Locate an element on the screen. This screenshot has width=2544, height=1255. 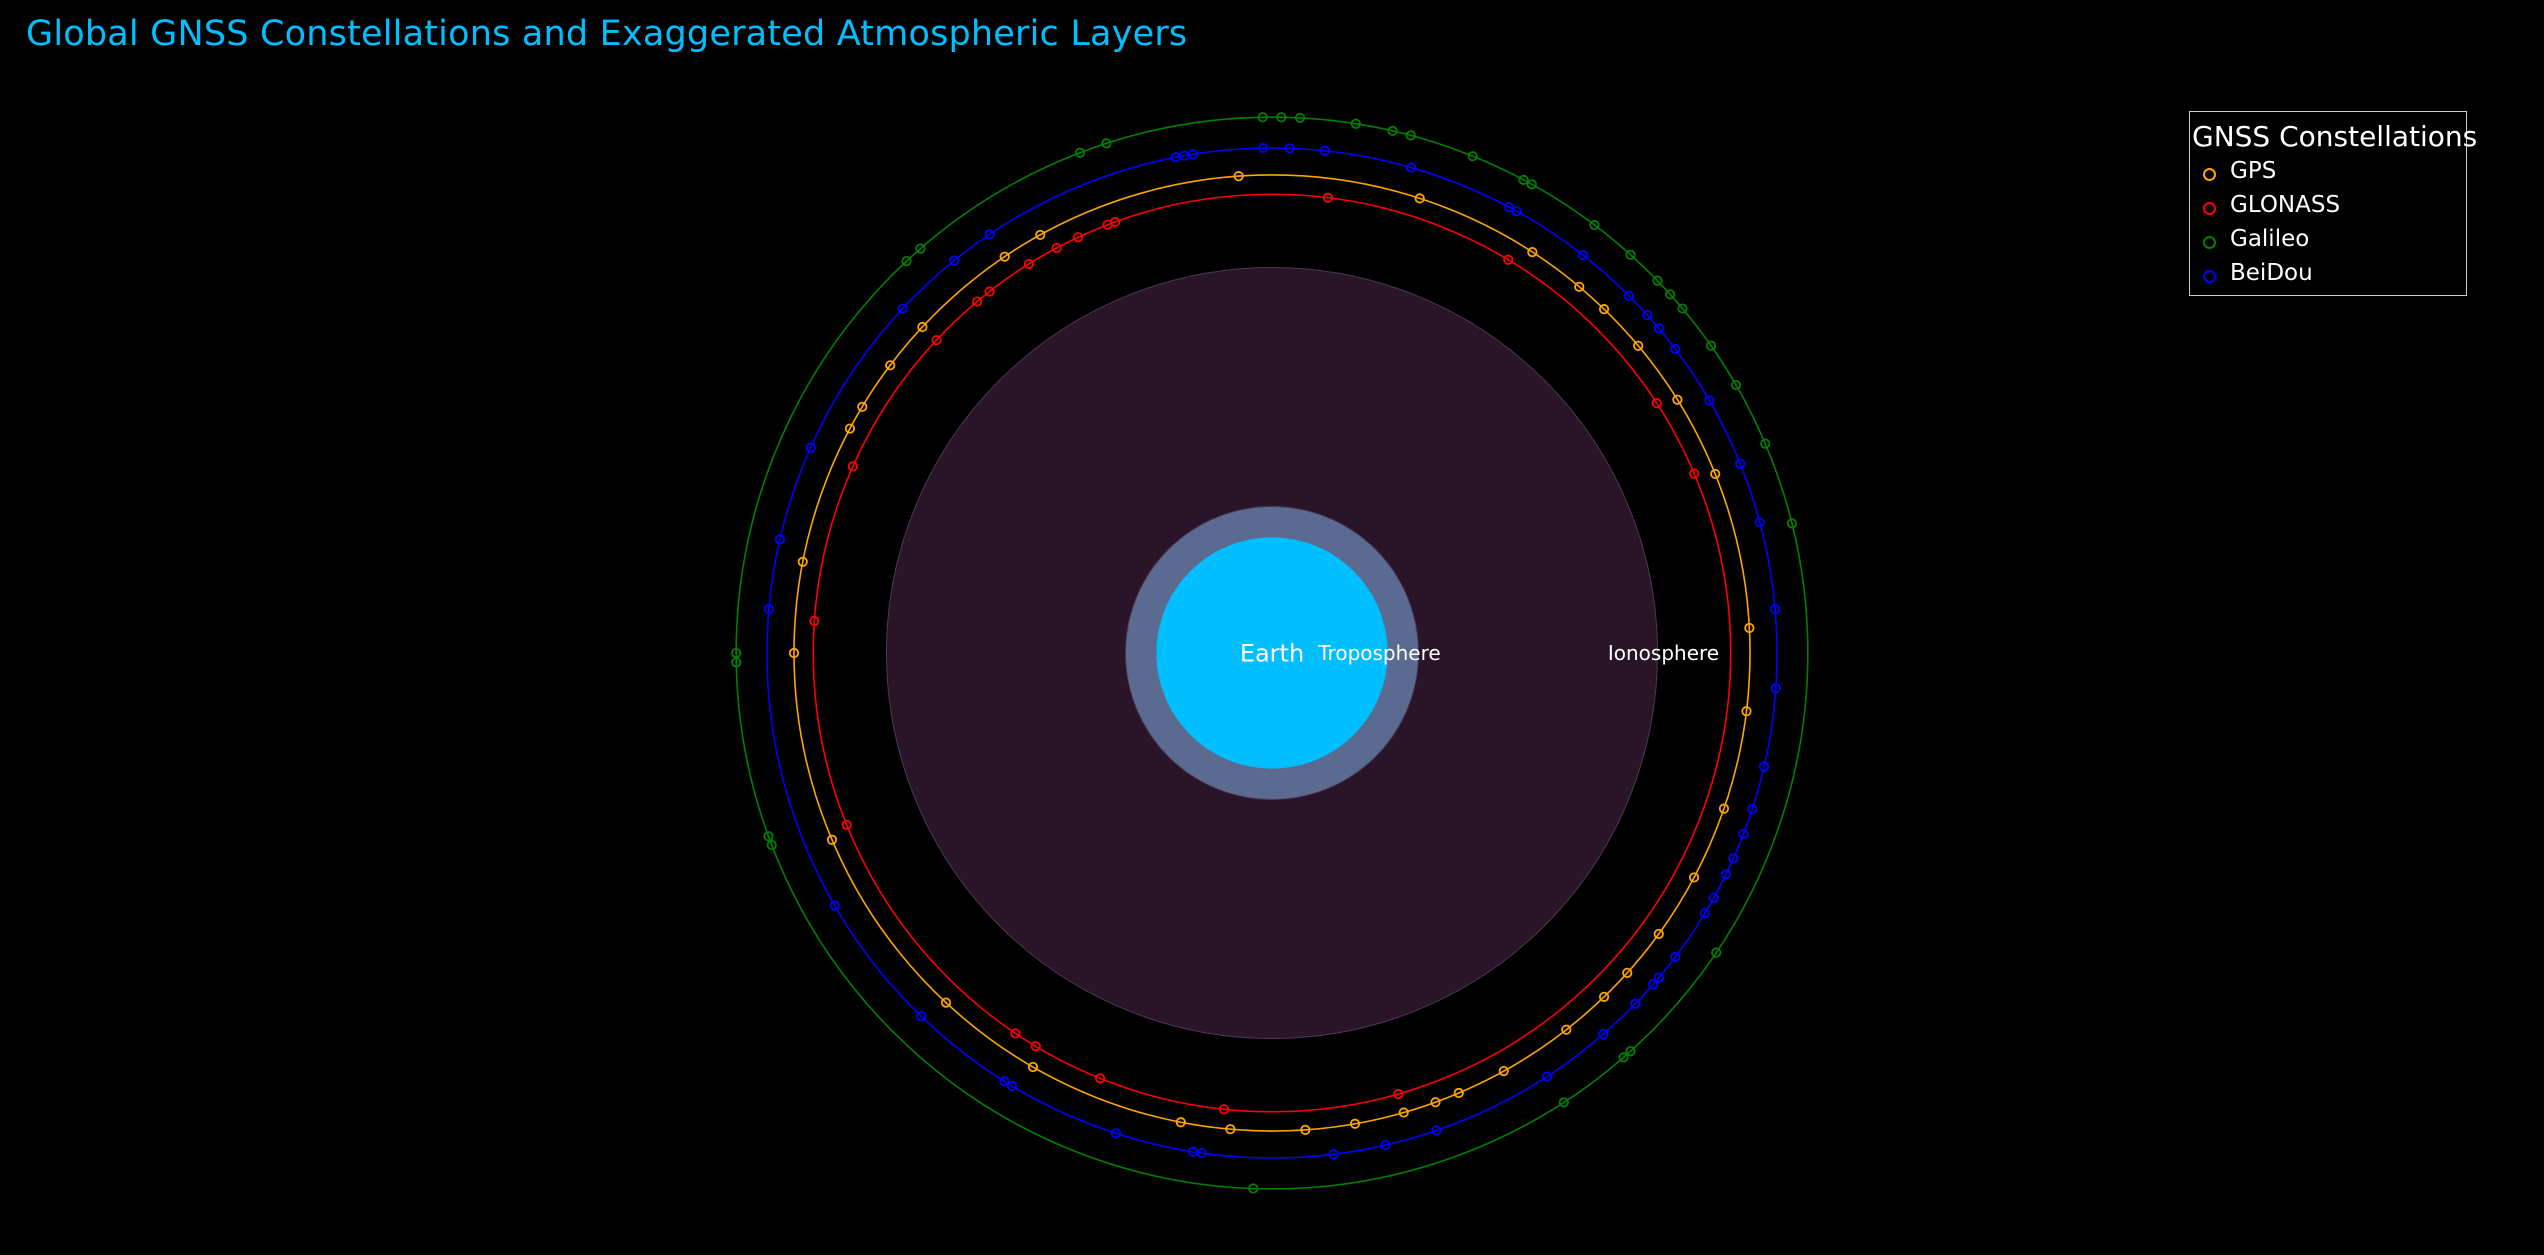
legend-label-beidou: BeiDou is located at coordinates (2271, 273).